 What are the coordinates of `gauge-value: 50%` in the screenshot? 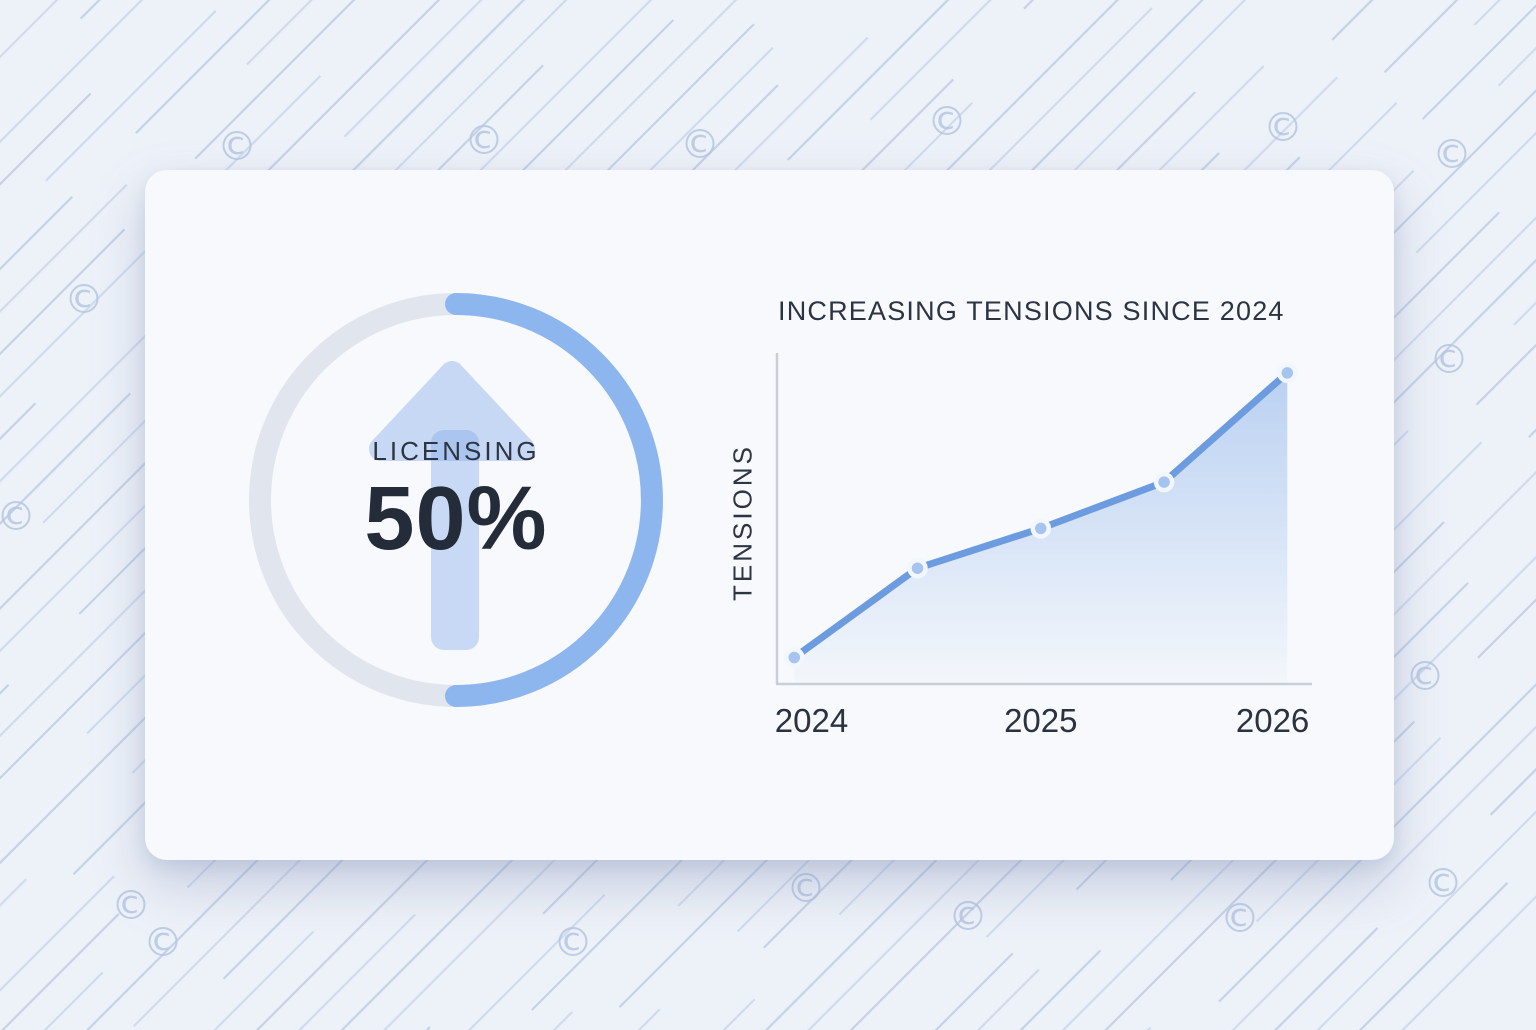 It's located at (456, 519).